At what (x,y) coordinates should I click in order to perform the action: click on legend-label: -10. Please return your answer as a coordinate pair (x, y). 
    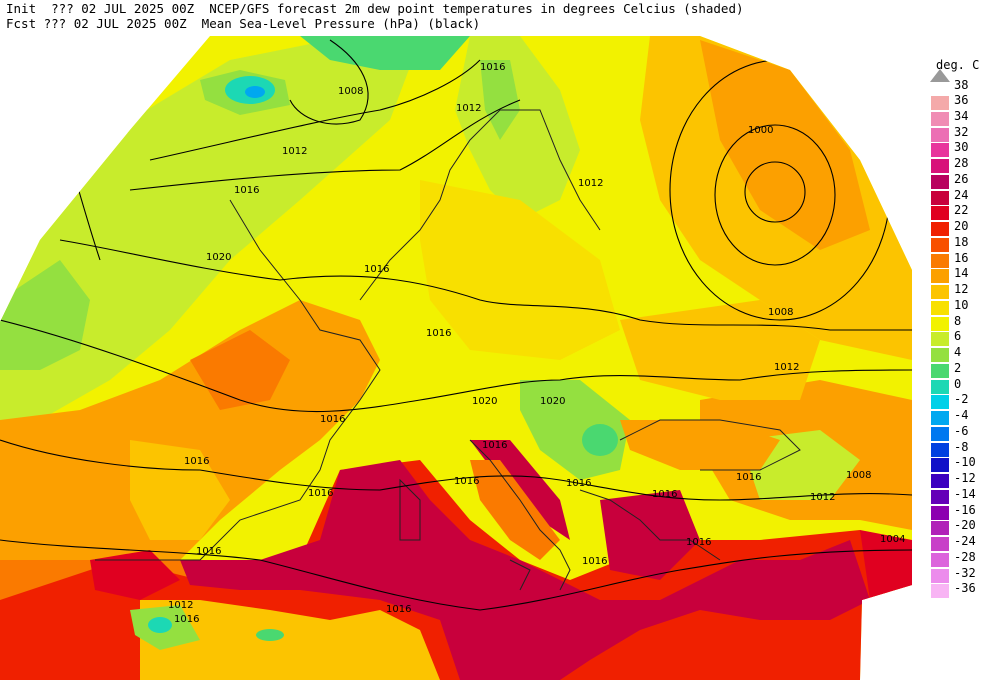
    Looking at the image, I should click on (965, 462).